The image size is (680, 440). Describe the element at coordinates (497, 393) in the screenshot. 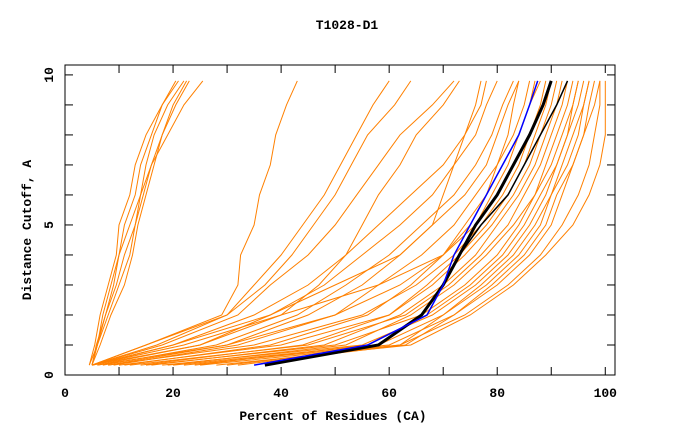

I see `x-tick-label: 80` at that location.